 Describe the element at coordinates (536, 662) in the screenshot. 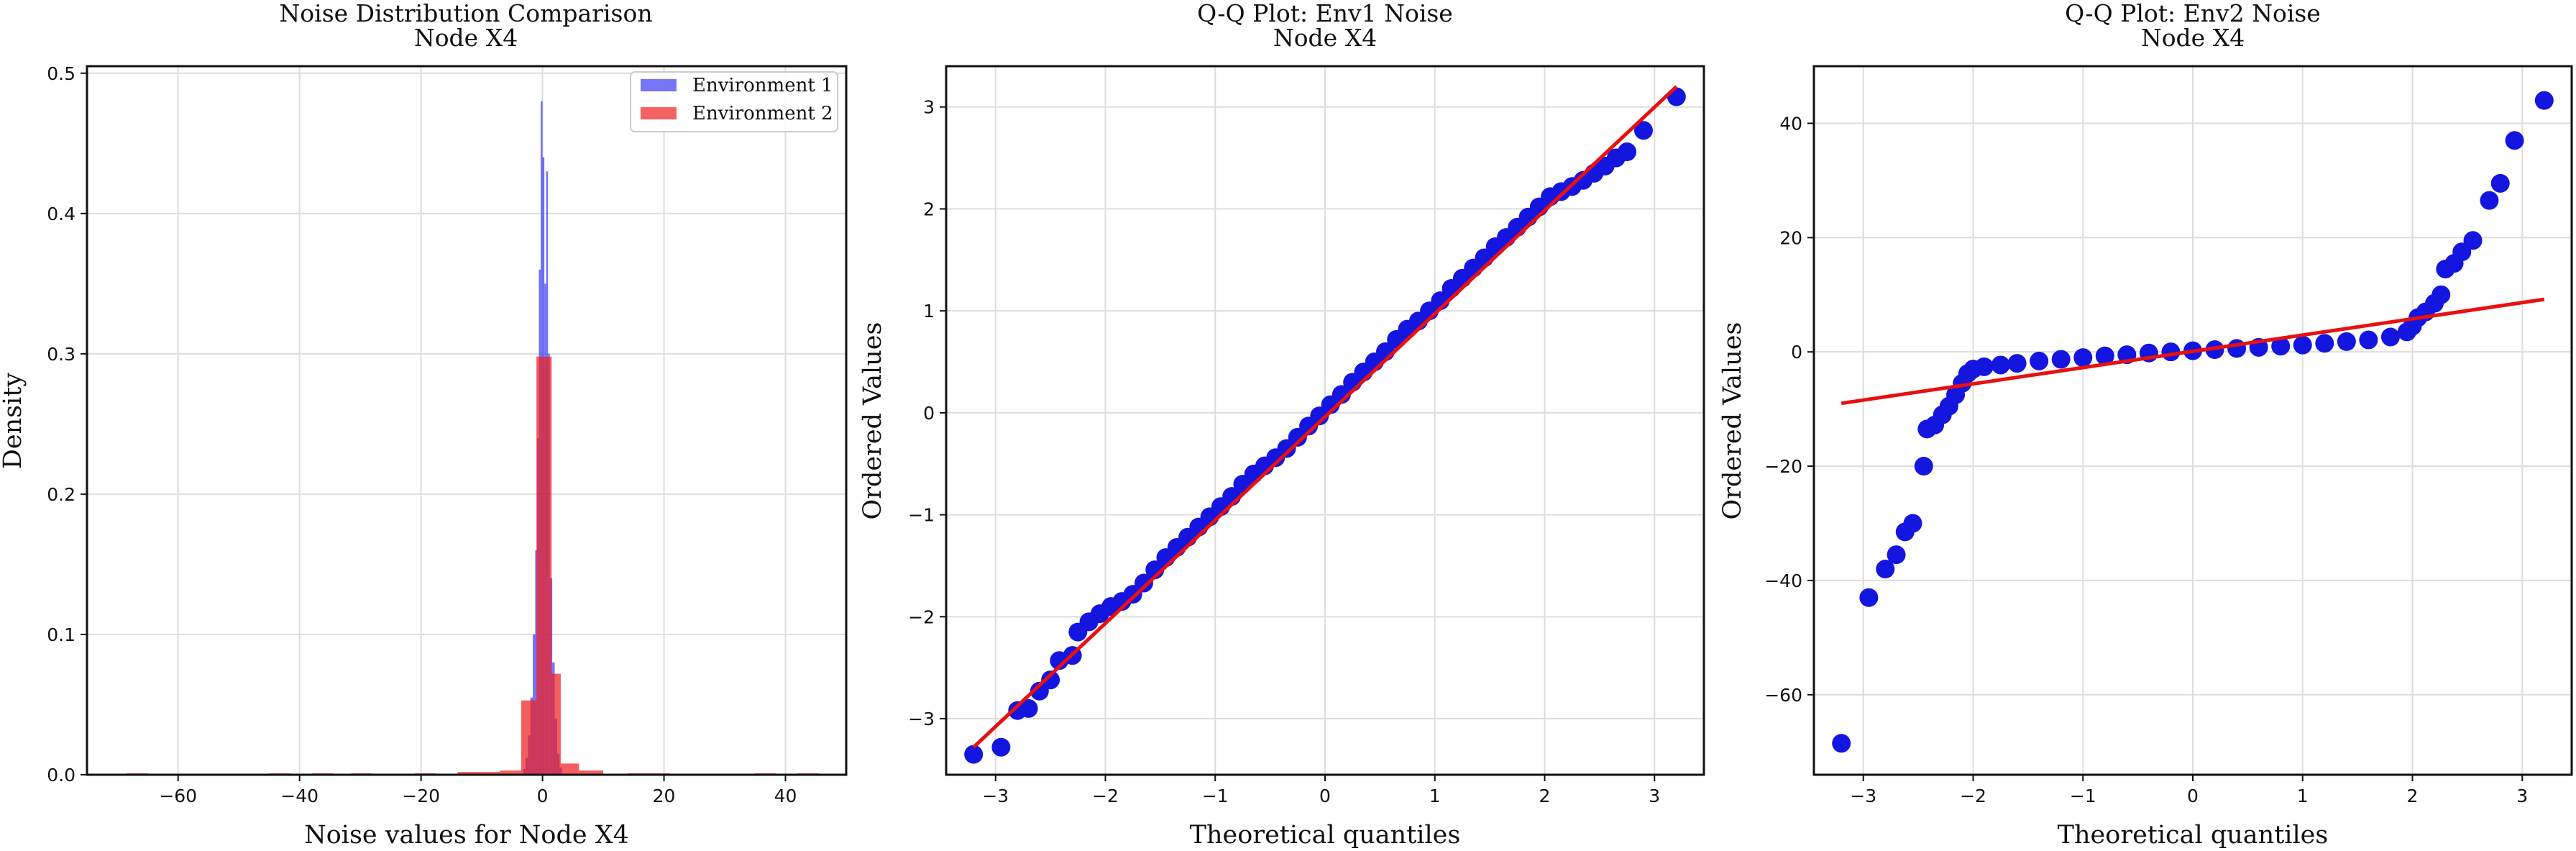

I see `histogram-bar-env1` at that location.